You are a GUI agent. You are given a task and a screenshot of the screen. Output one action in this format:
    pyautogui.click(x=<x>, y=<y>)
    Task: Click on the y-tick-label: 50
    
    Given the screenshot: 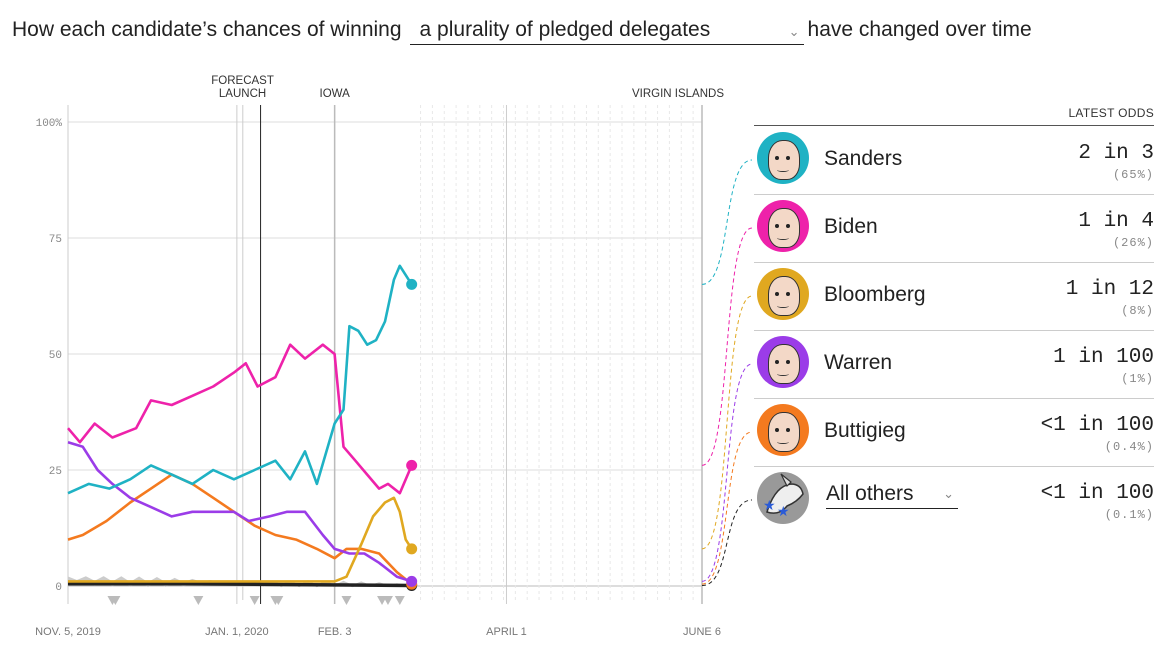 What is the action you would take?
    pyautogui.click(x=55, y=356)
    